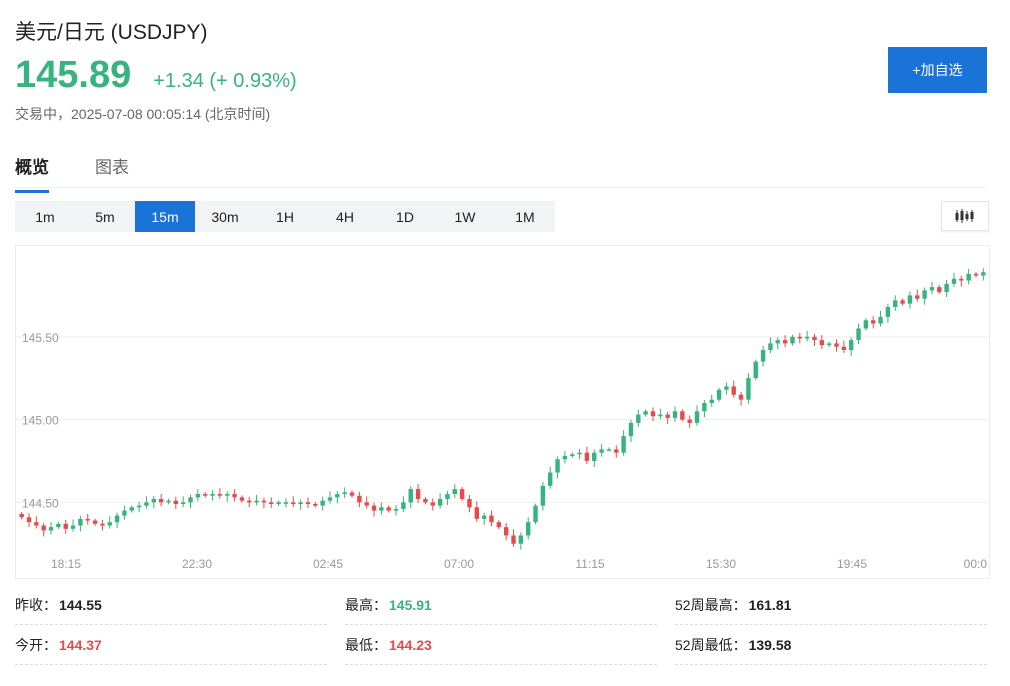 This screenshot has width=1010, height=686. I want to click on period-5m: 5m, so click(105, 216).